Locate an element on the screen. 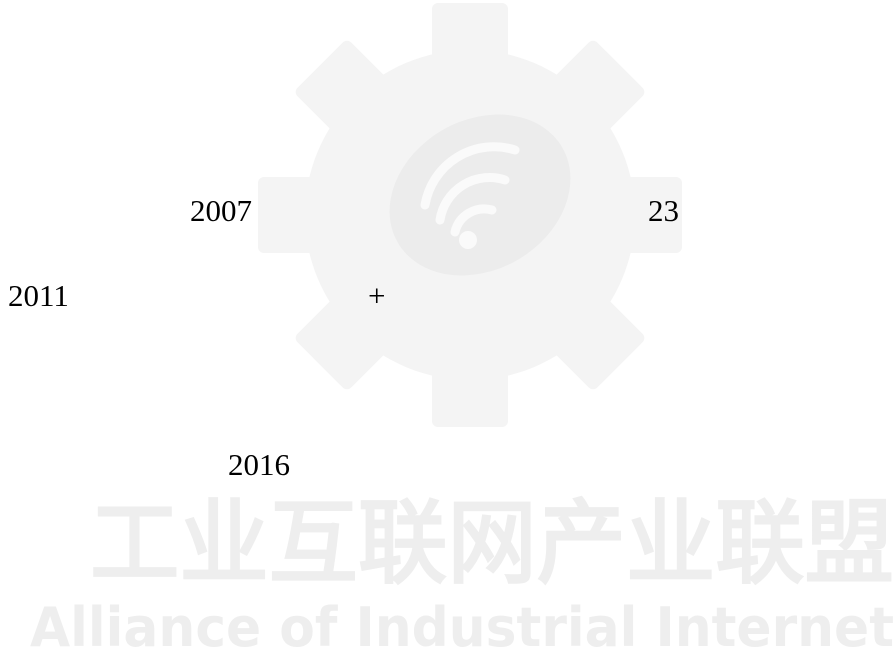 The height and width of the screenshot is (655, 894). watermark-title: 工业互联网产业联盟 is located at coordinates (492, 543).